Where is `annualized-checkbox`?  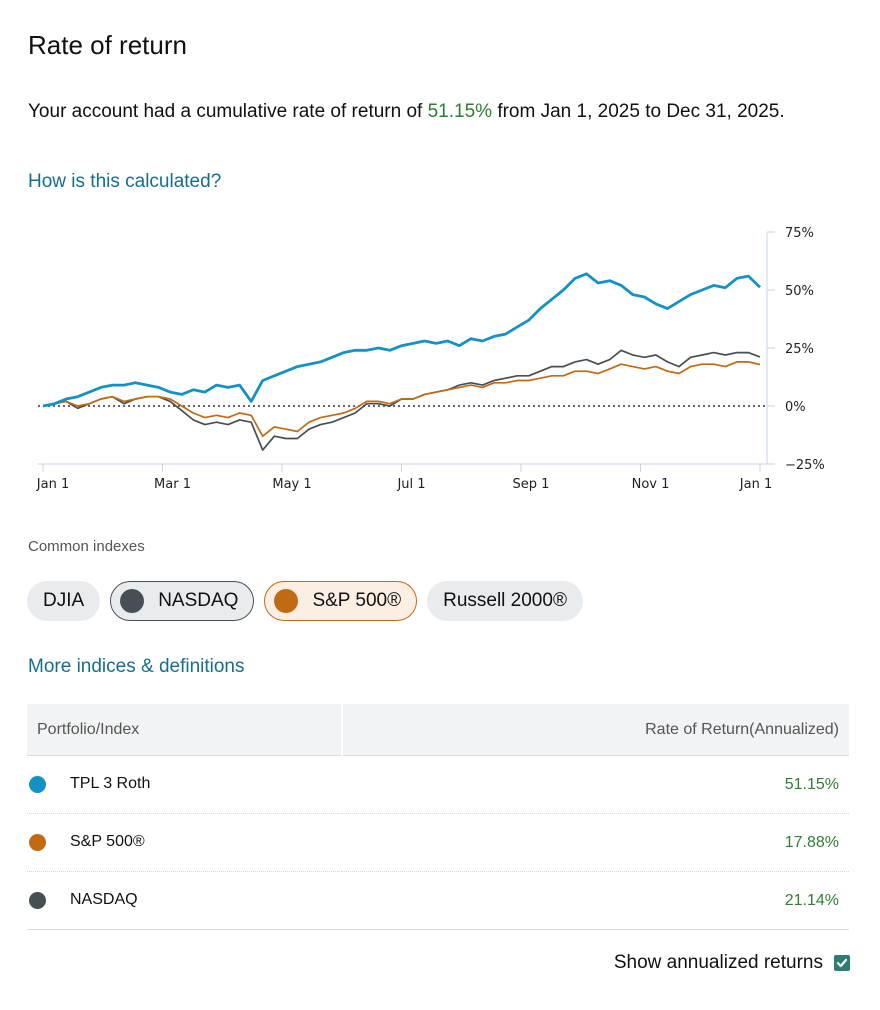 annualized-checkbox is located at coordinates (842, 963).